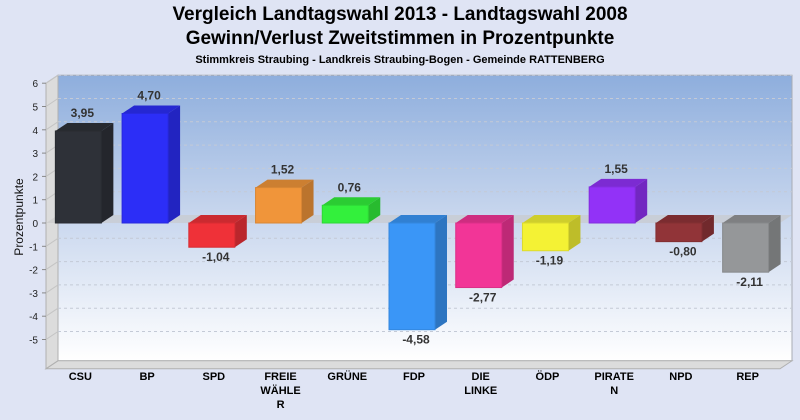 This screenshot has width=800, height=420. What do you see at coordinates (33, 271) in the screenshot?
I see `y-tick-label: -2` at bounding box center [33, 271].